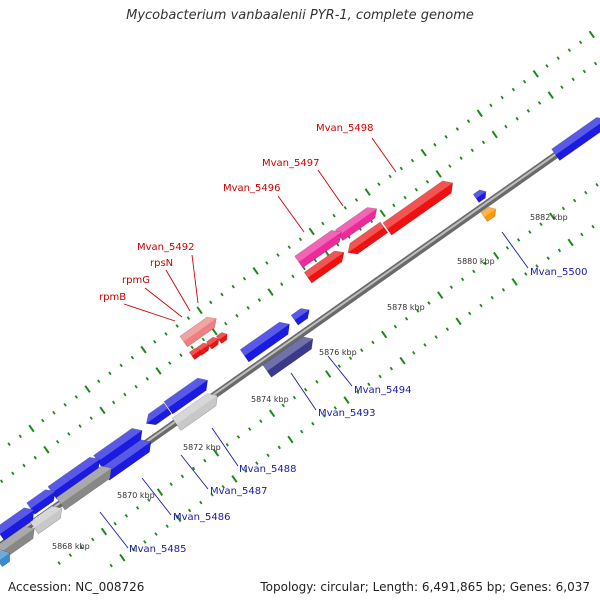 This screenshot has height=600, width=600. What do you see at coordinates (558, 272) in the screenshot?
I see `gene-label-mvan-5500: Mvan_5500` at bounding box center [558, 272].